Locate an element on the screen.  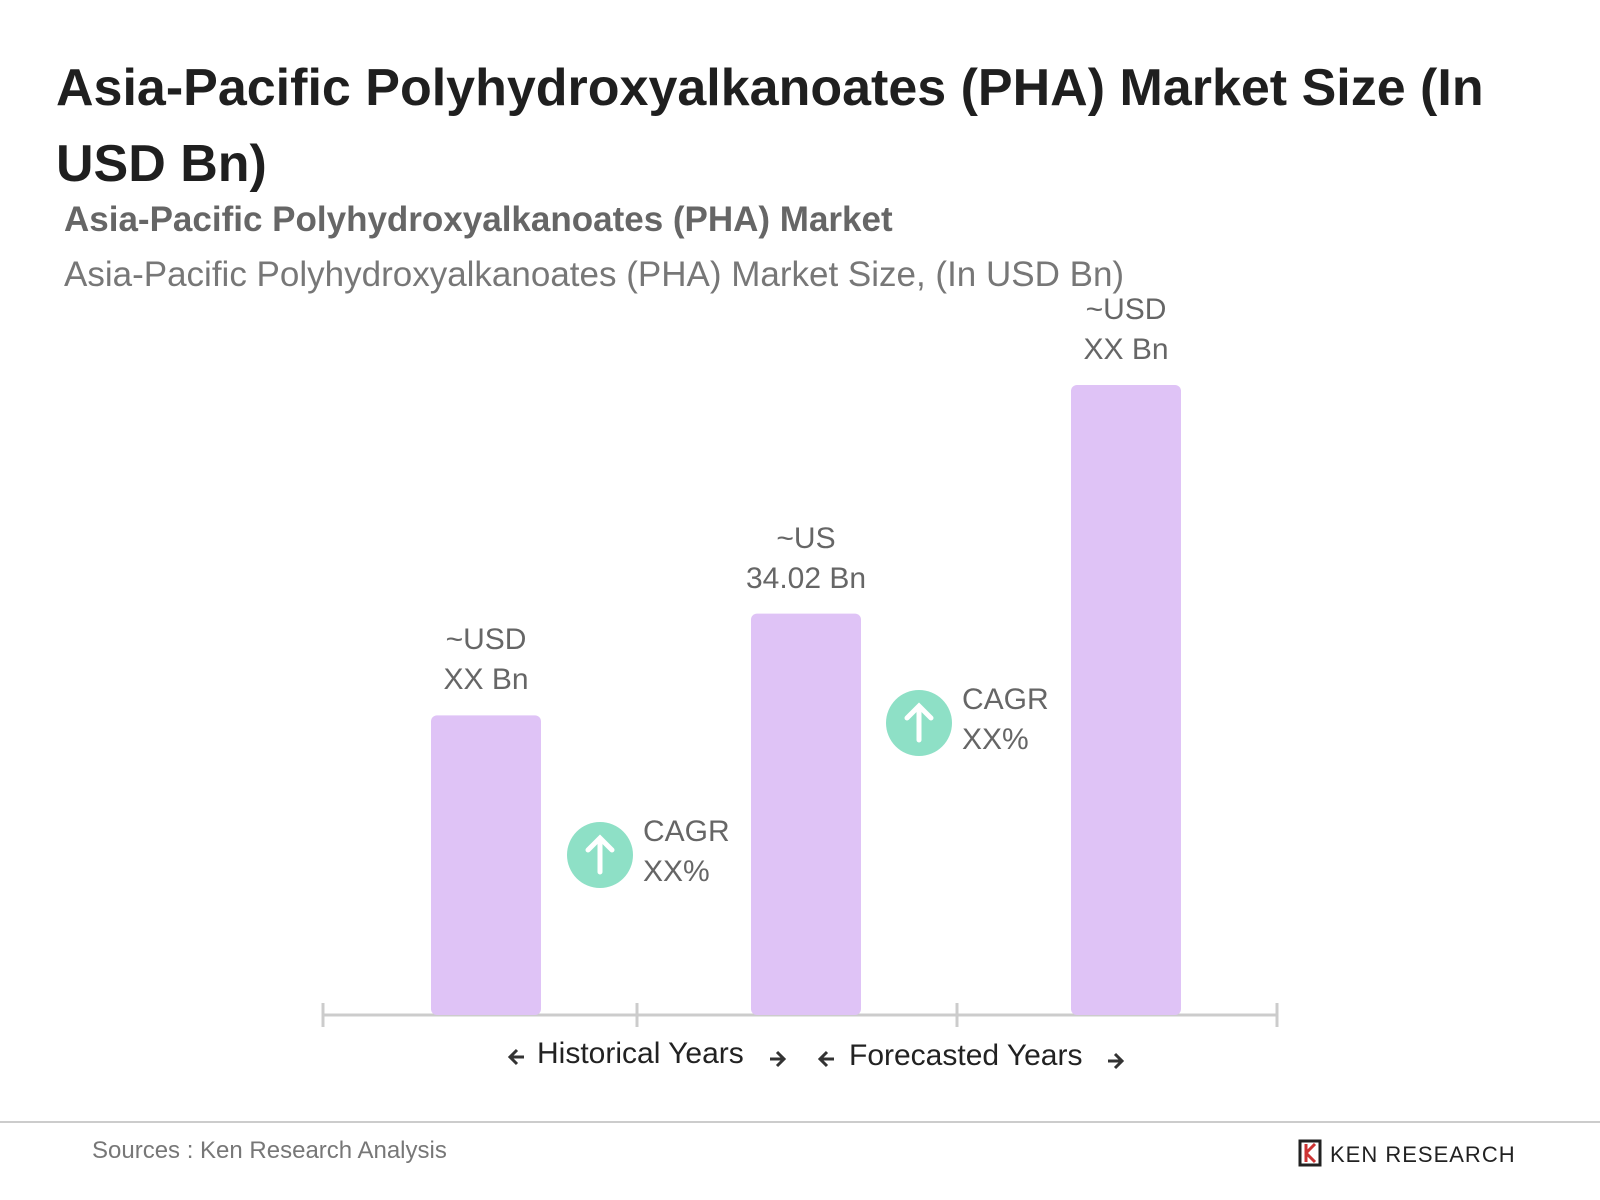
value-label: ~US 34.02 Bn is located at coordinates (806, 558).